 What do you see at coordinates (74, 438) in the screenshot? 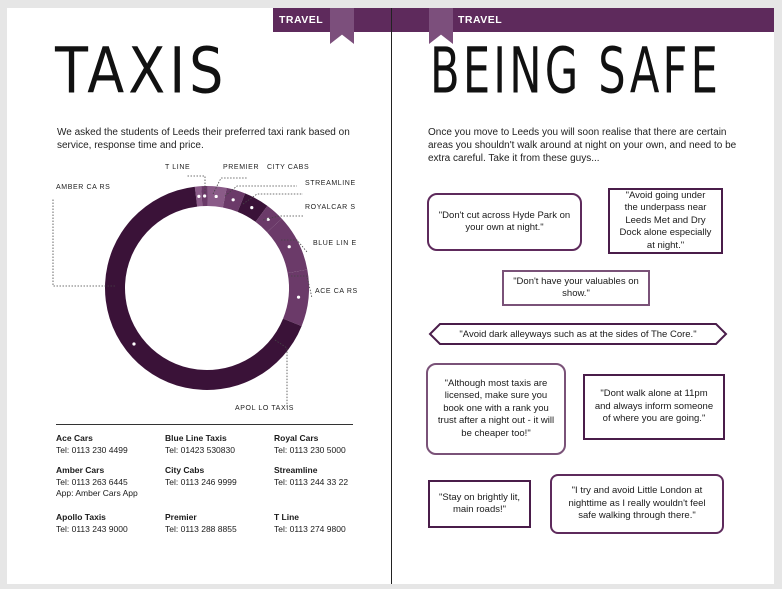
I see `contact-name: Ace Cars` at bounding box center [74, 438].